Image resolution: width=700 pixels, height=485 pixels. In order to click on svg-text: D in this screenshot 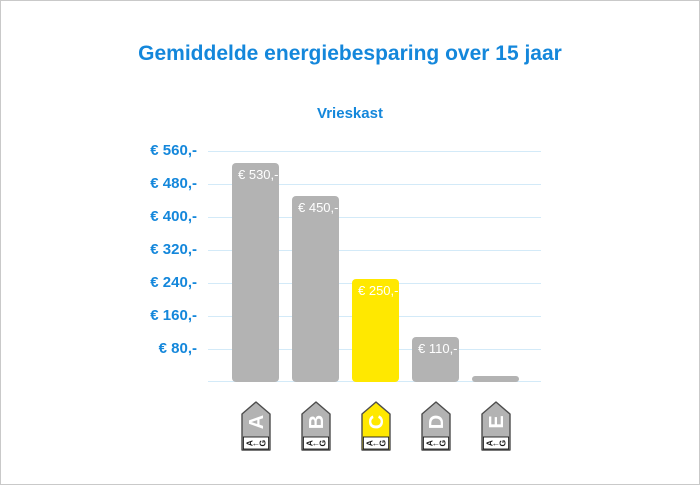, I will do `click(437, 422)`.